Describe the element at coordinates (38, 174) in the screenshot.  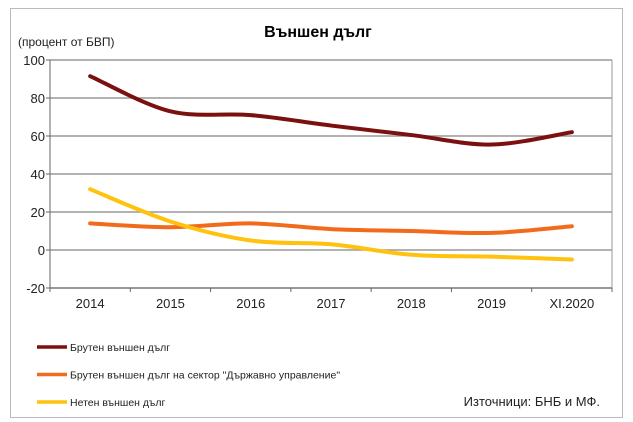
I see `y-tick-label: 40` at that location.